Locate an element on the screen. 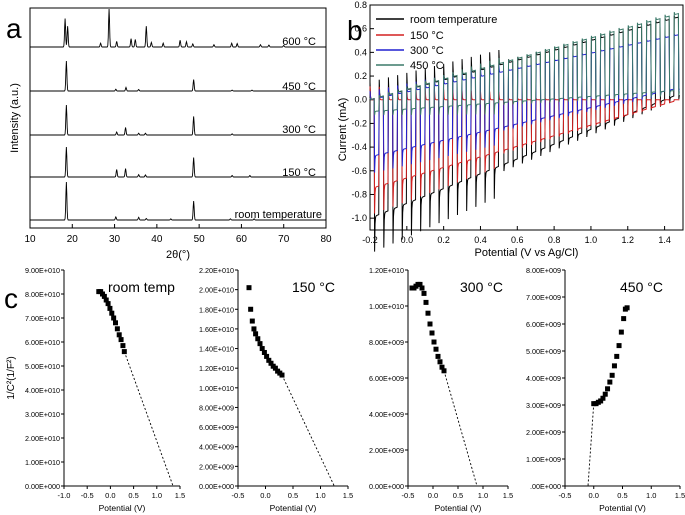 This screenshot has height=515, width=685. x-tick-label: -0.2 is located at coordinates (370, 240).